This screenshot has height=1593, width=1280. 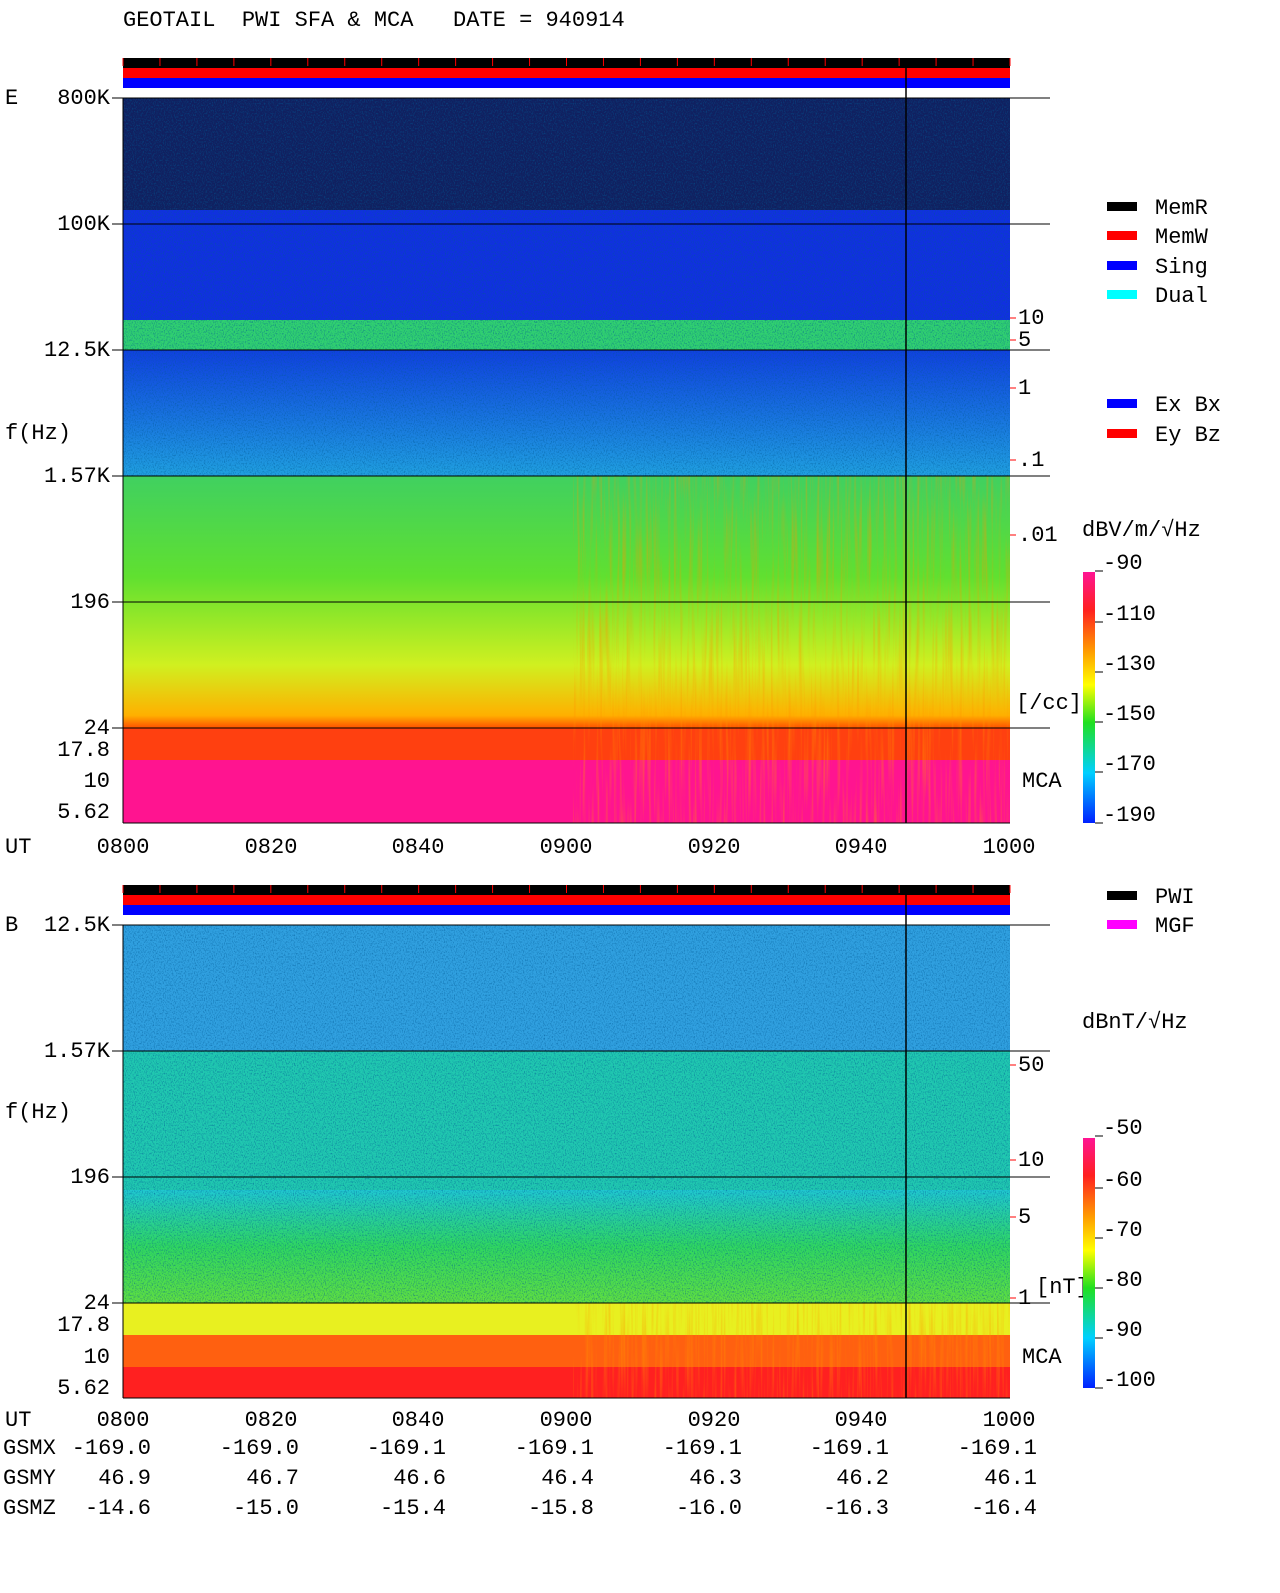 I want to click on orbit-value: -14.6, so click(x=118, y=1508).